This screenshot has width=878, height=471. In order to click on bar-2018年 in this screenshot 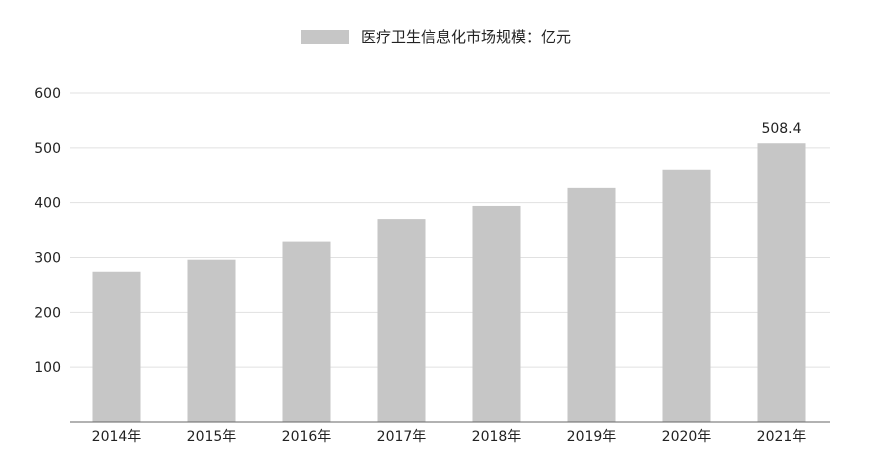, I will do `click(496, 313)`.